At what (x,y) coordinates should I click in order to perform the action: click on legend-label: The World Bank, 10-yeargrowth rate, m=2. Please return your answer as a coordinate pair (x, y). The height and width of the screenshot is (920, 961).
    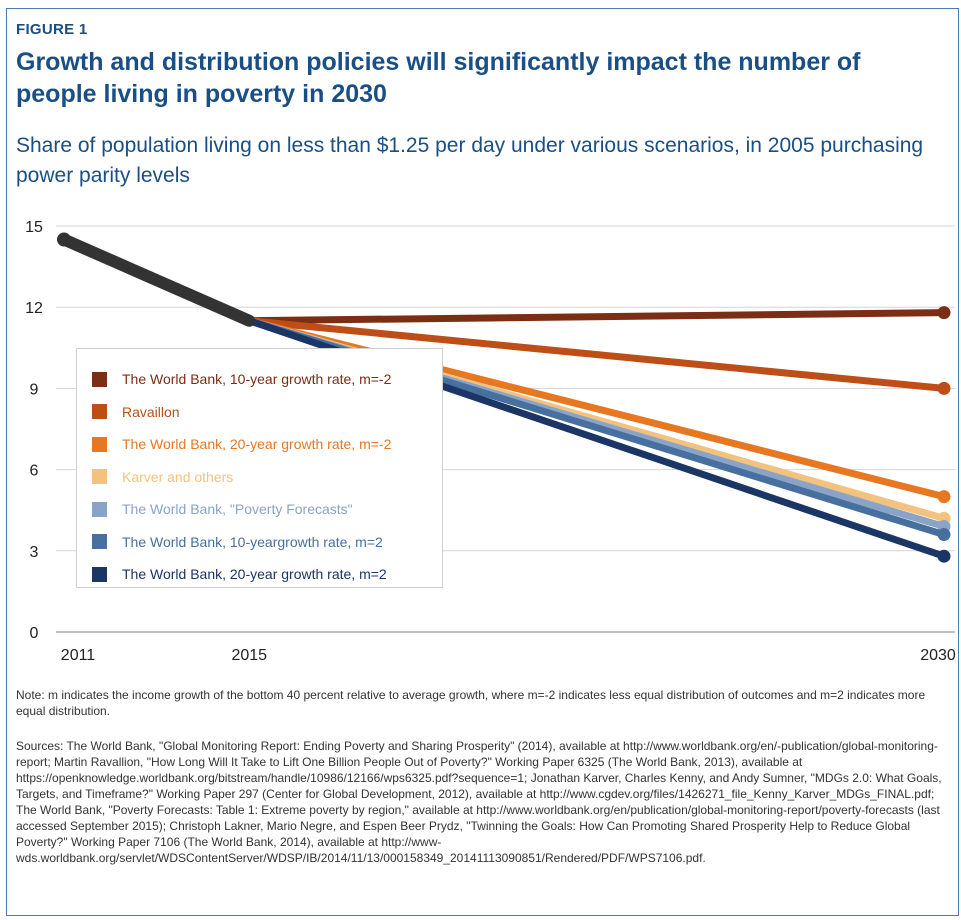
    Looking at the image, I should click on (252, 541).